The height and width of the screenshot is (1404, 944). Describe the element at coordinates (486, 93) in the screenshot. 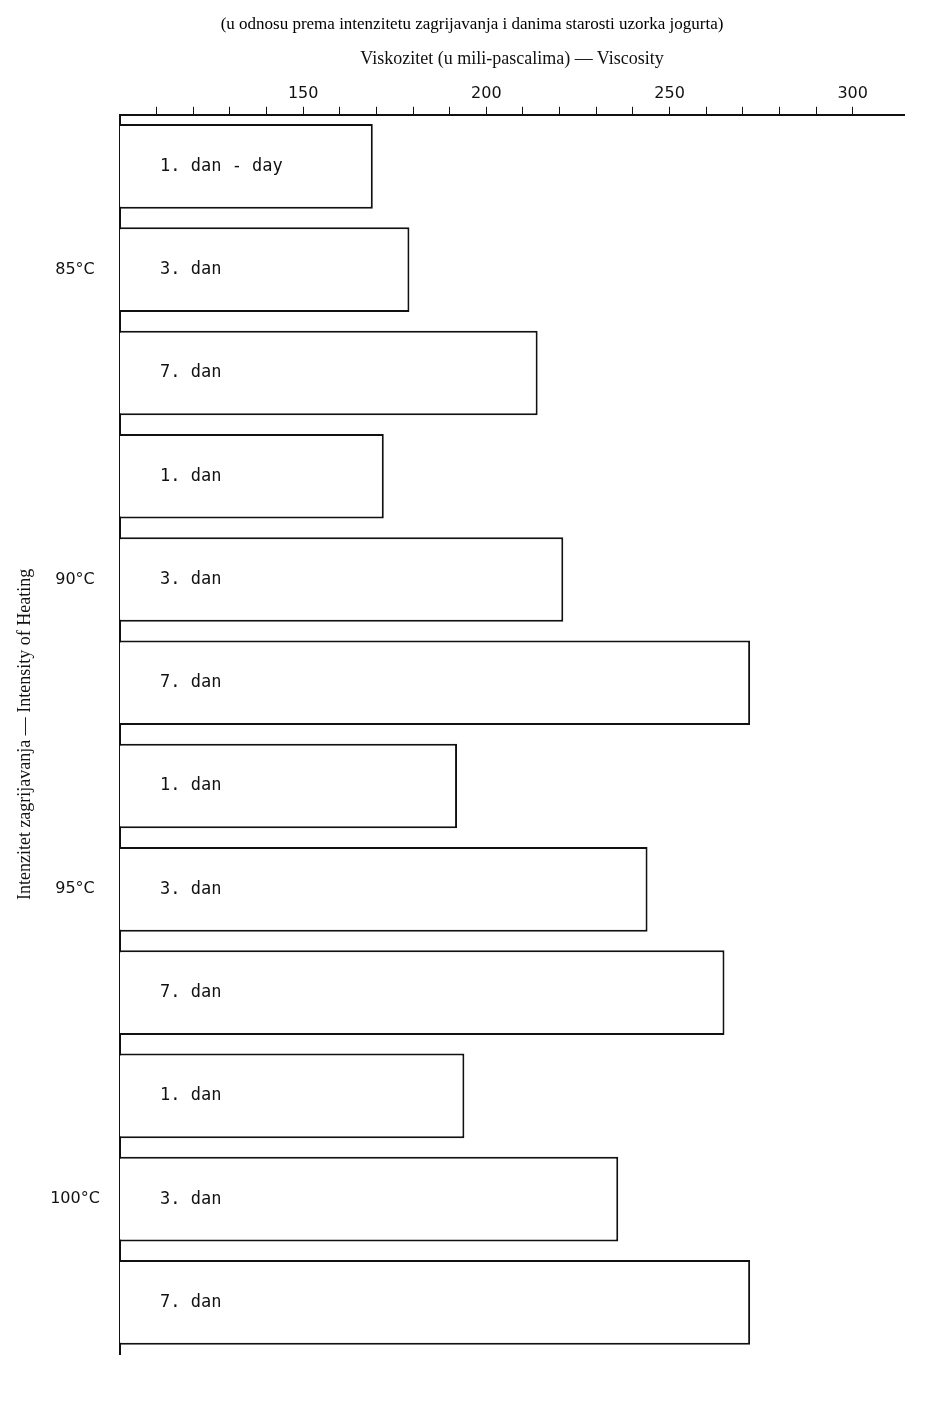

I see `x-tick-label: 200` at that location.